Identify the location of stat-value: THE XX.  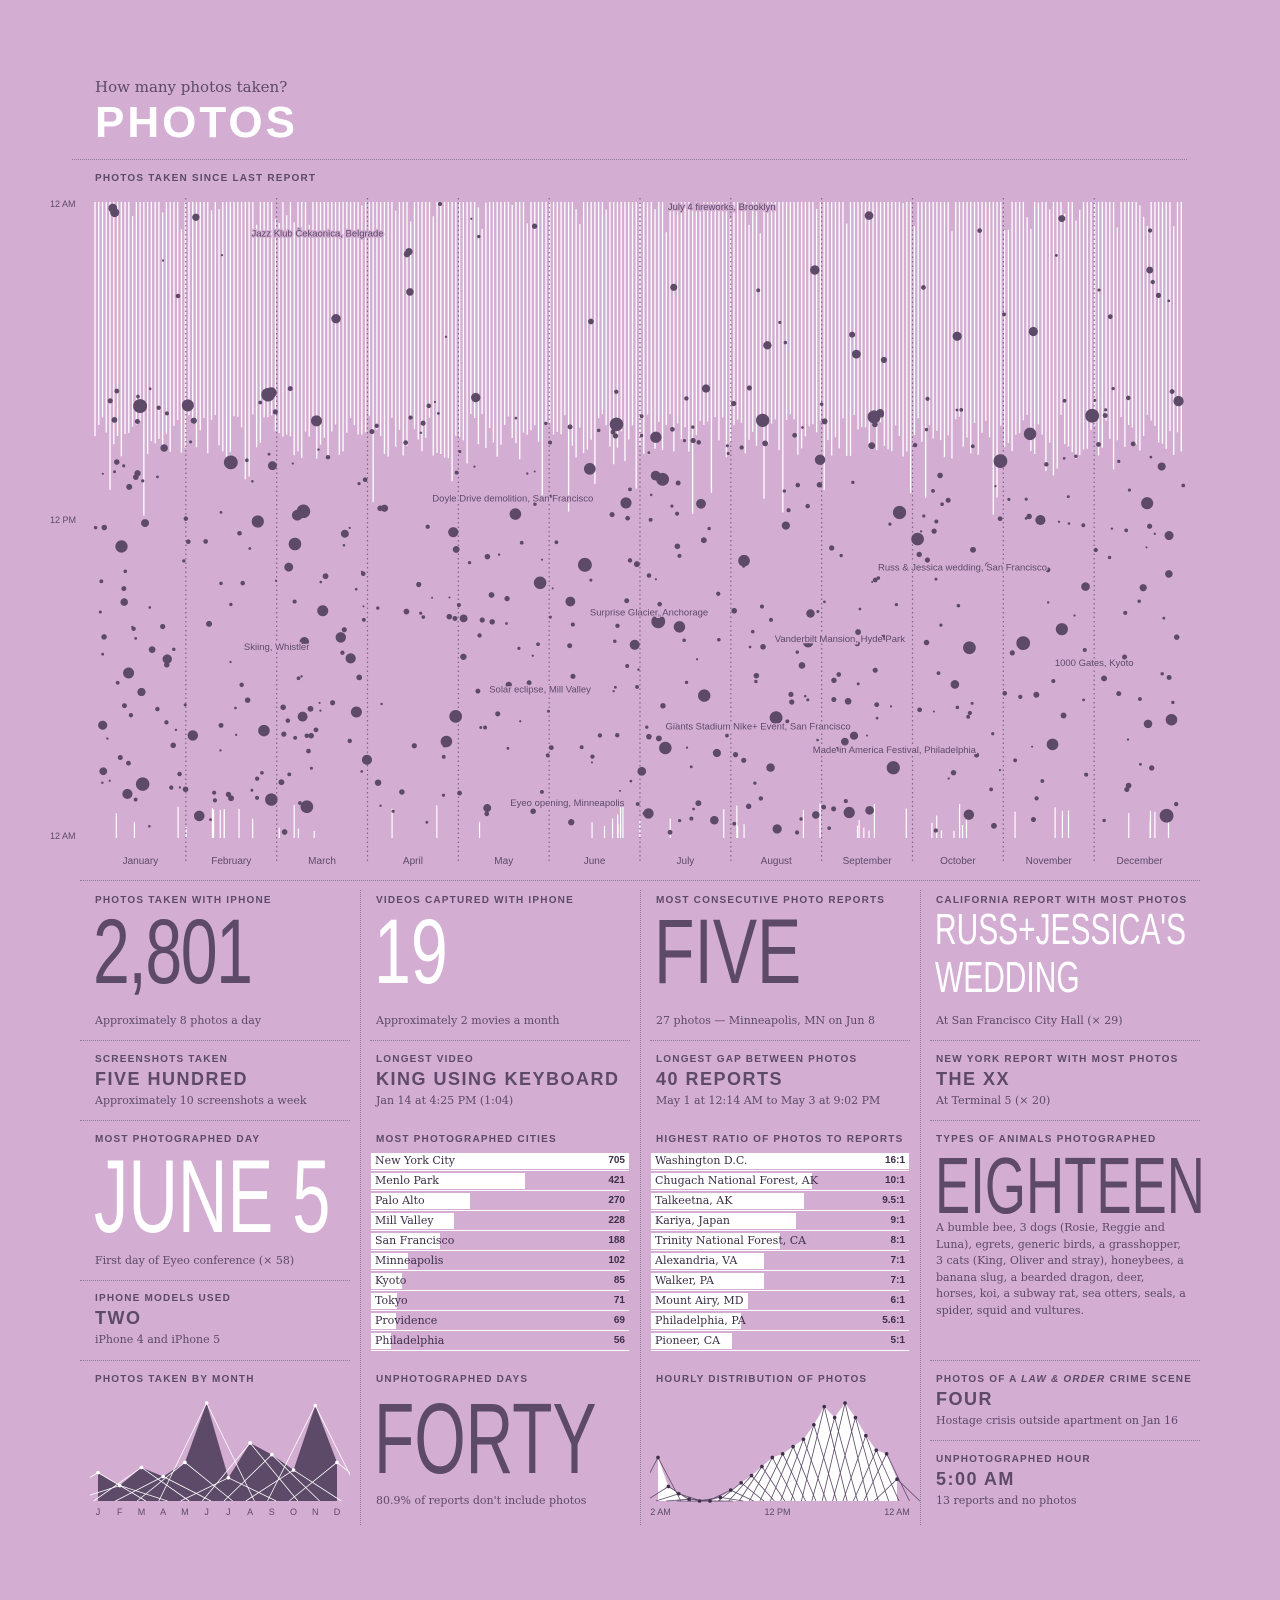
(973, 1079).